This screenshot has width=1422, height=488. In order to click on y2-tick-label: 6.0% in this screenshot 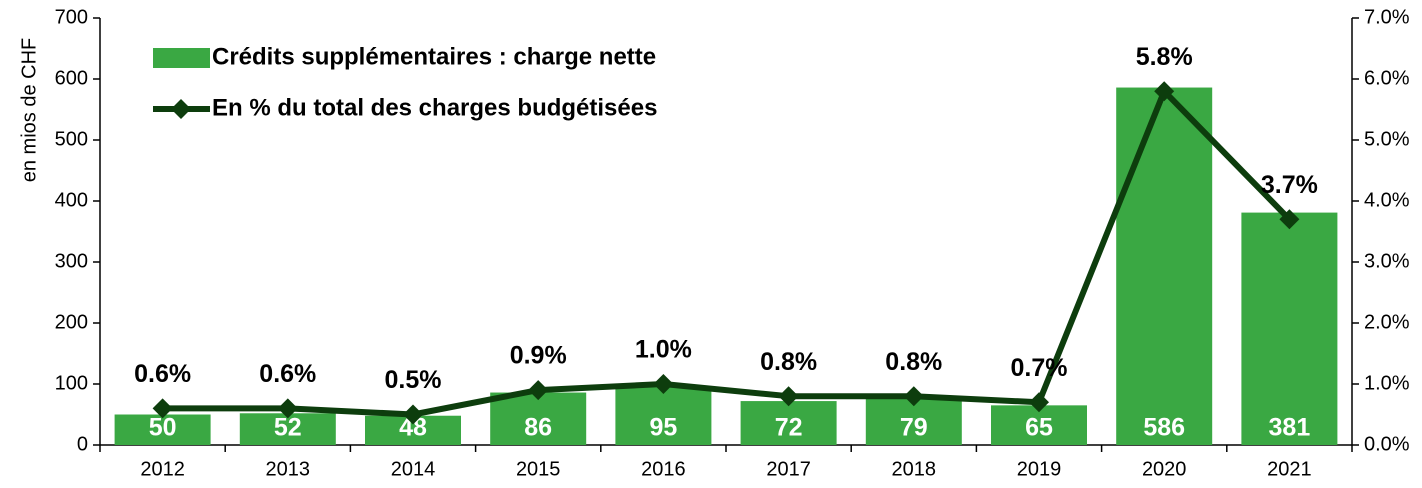, I will do `click(1387, 78)`.